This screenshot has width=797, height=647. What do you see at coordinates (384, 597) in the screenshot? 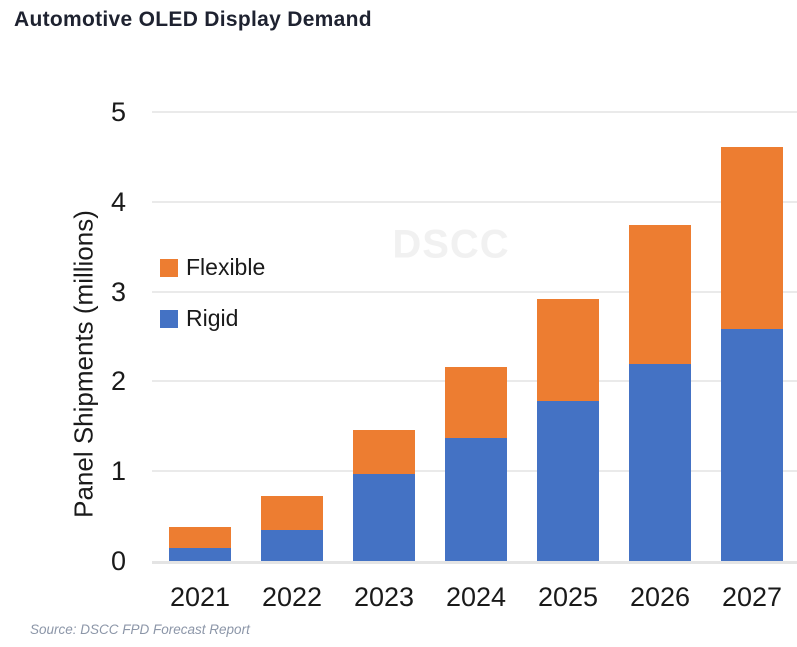
I see `x-tick-label-2023: 2023` at bounding box center [384, 597].